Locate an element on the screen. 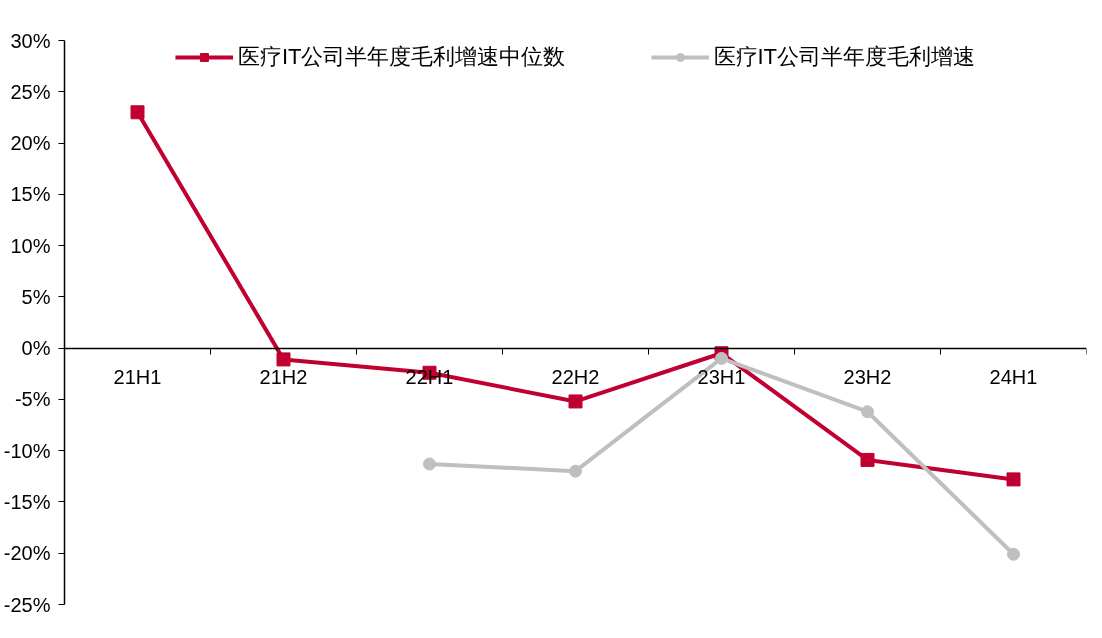 This screenshot has height=638, width=1102. y-tick-label: 25% is located at coordinates (30, 91).